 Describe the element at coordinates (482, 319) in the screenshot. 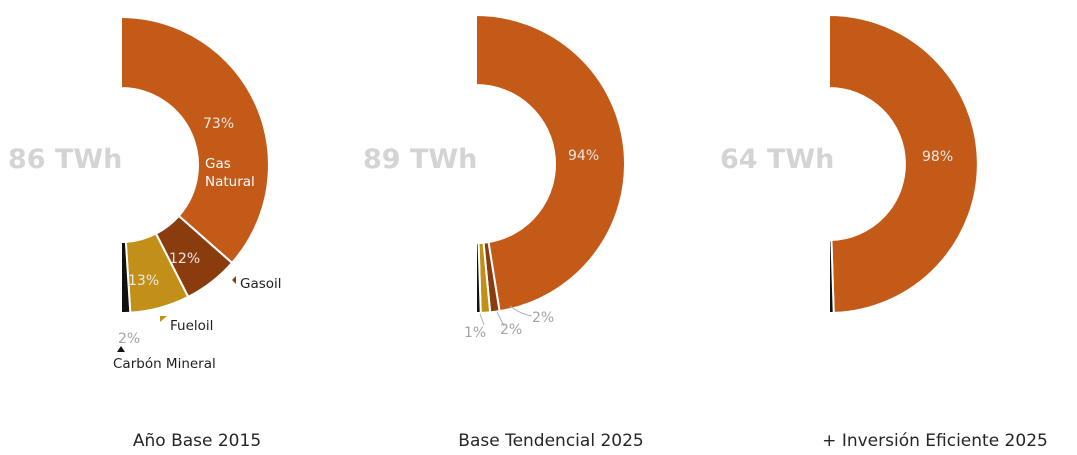

I see `chart-2-leader-carbon` at that location.